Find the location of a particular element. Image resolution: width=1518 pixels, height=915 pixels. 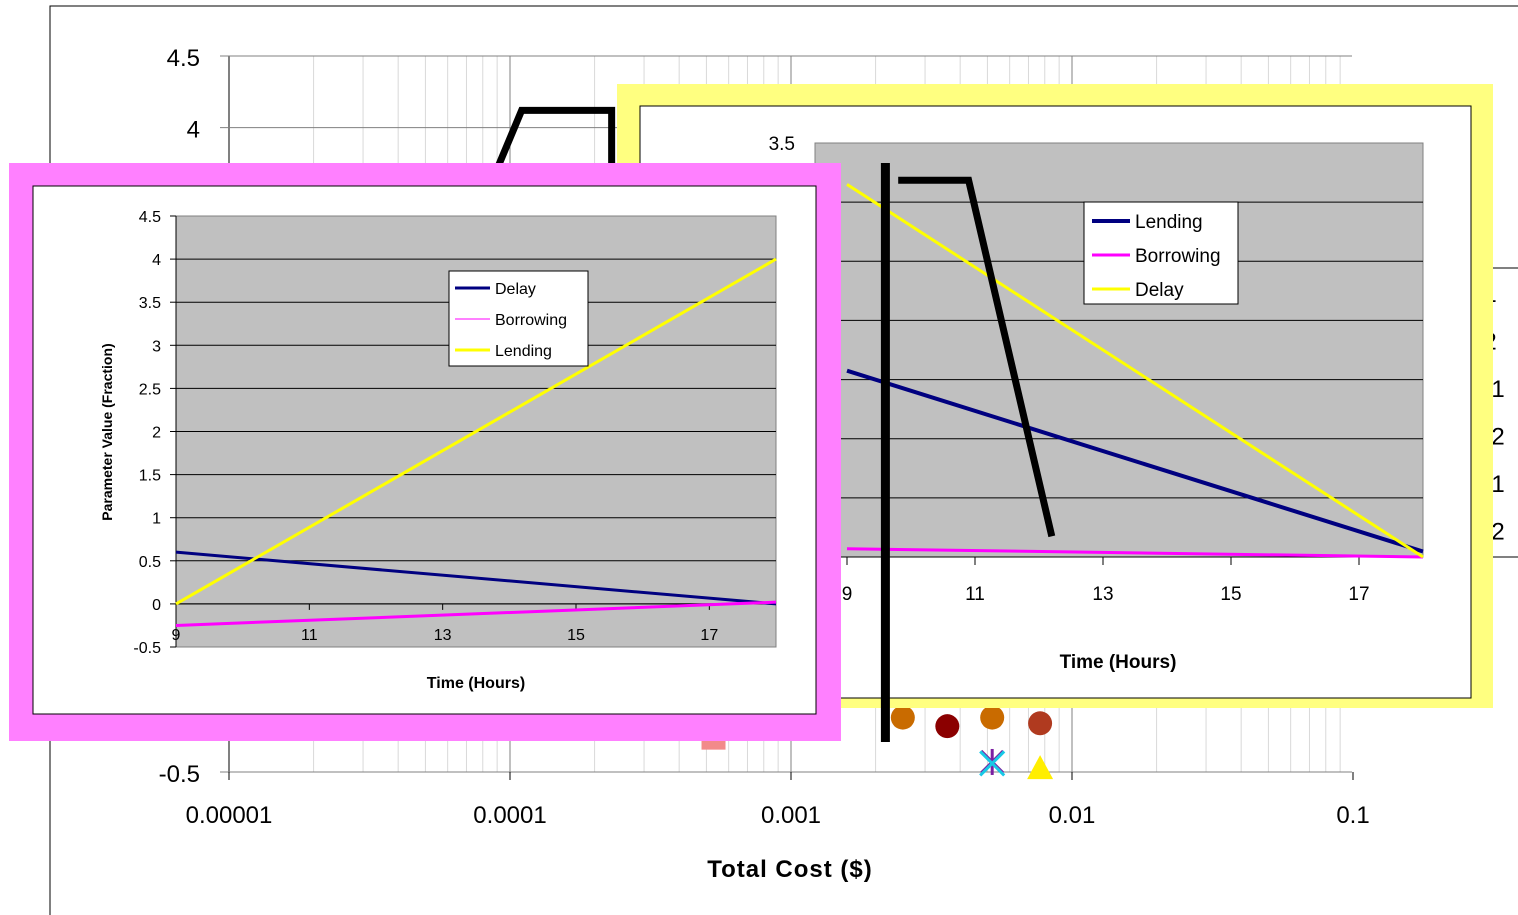

magenta-y-axis-title: Parameter Value (Fraction) is located at coordinates (107, 431).